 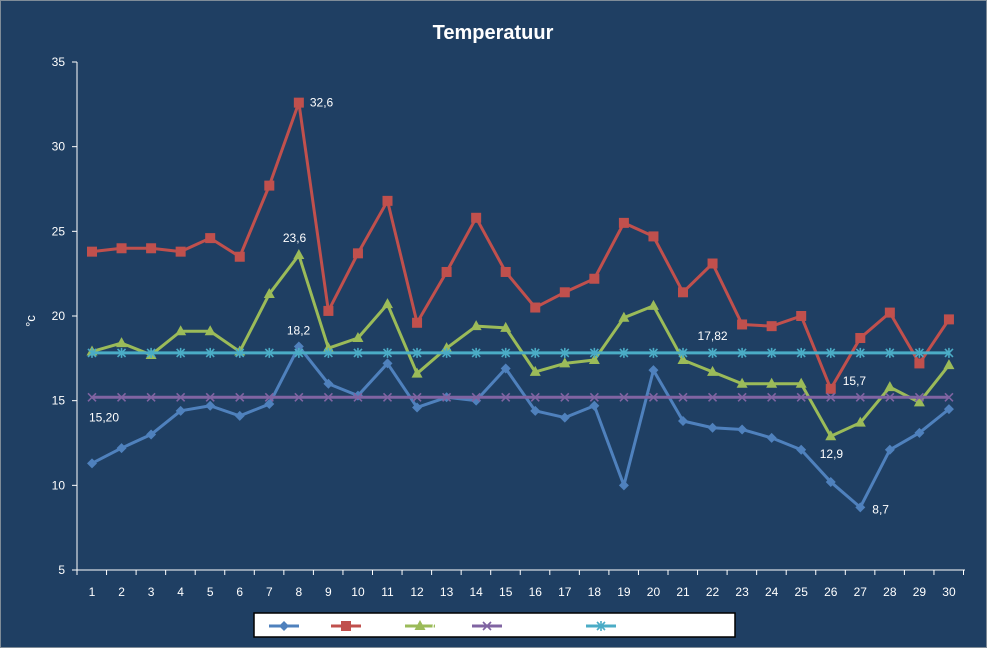 I want to click on series-maand-gemiddelde, so click(x=520, y=352).